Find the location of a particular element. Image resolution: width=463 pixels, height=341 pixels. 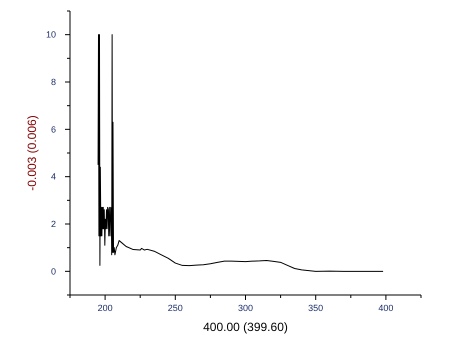

y-tick-label: 8 is located at coordinates (53, 82).